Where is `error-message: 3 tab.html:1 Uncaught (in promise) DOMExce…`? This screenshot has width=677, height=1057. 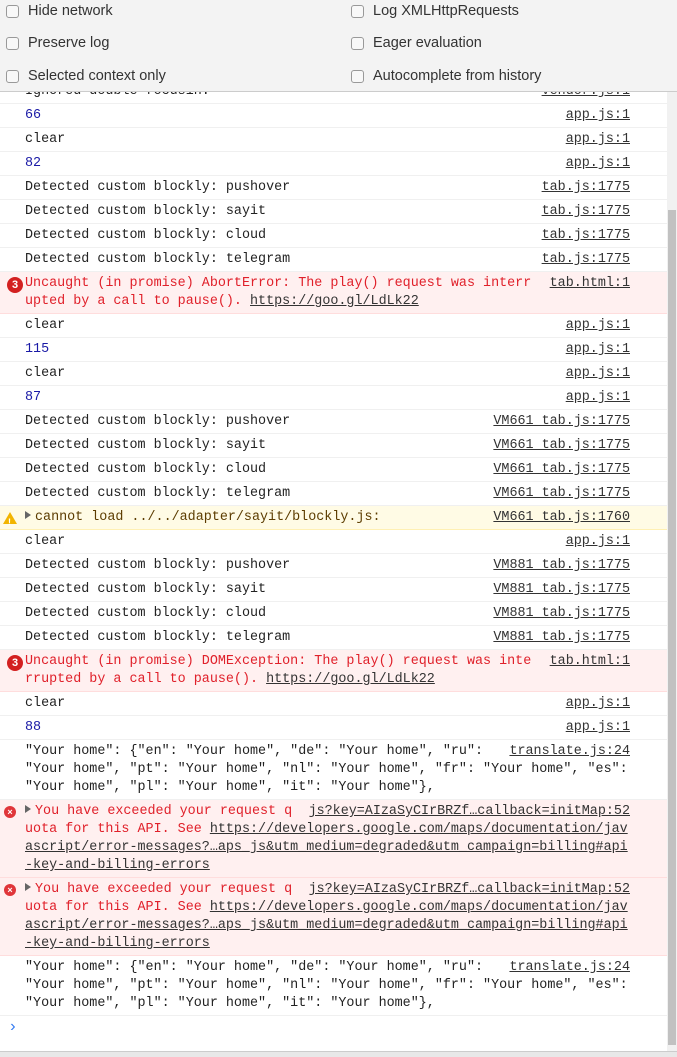
error-message: 3 tab.html:1 Uncaught (in promise) DOMExce… is located at coordinates (333, 671).